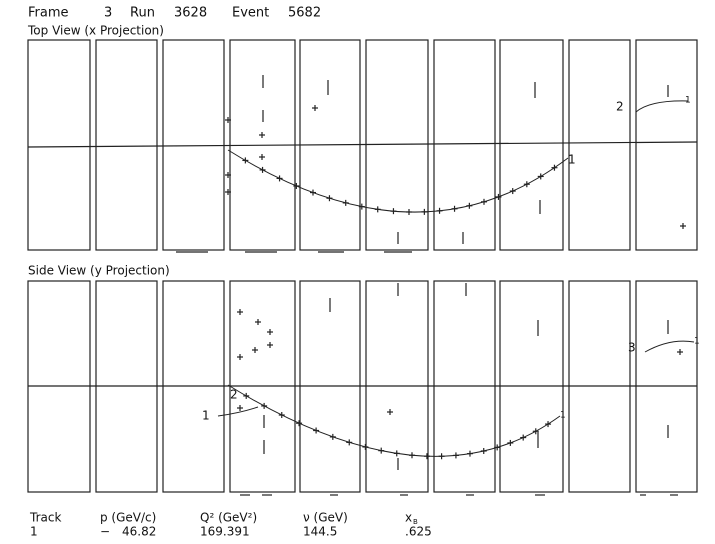 This screenshot has width=715, height=544. What do you see at coordinates (304, 13) in the screenshot?
I see `event: 5682` at bounding box center [304, 13].